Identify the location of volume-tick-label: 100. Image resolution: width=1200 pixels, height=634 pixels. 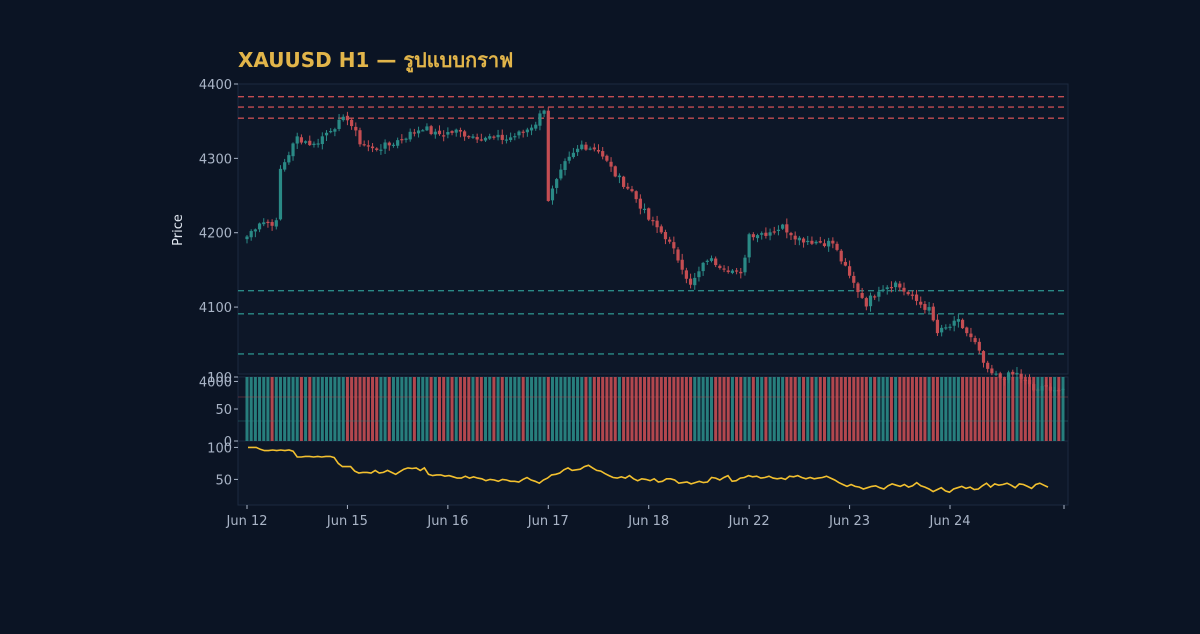
(219, 378).